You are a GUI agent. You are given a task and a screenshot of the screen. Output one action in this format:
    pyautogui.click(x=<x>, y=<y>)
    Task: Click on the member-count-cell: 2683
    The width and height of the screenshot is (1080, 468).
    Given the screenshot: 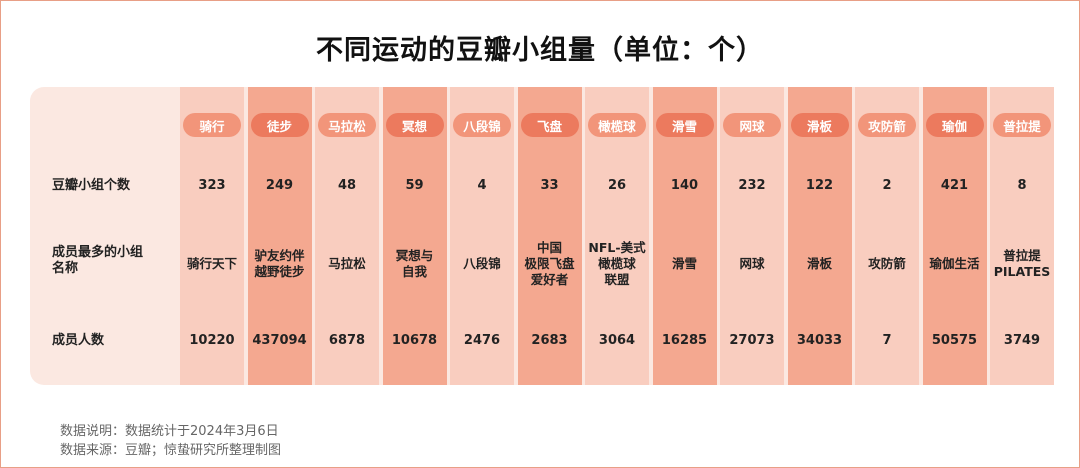 What is the action you would take?
    pyautogui.click(x=549, y=340)
    